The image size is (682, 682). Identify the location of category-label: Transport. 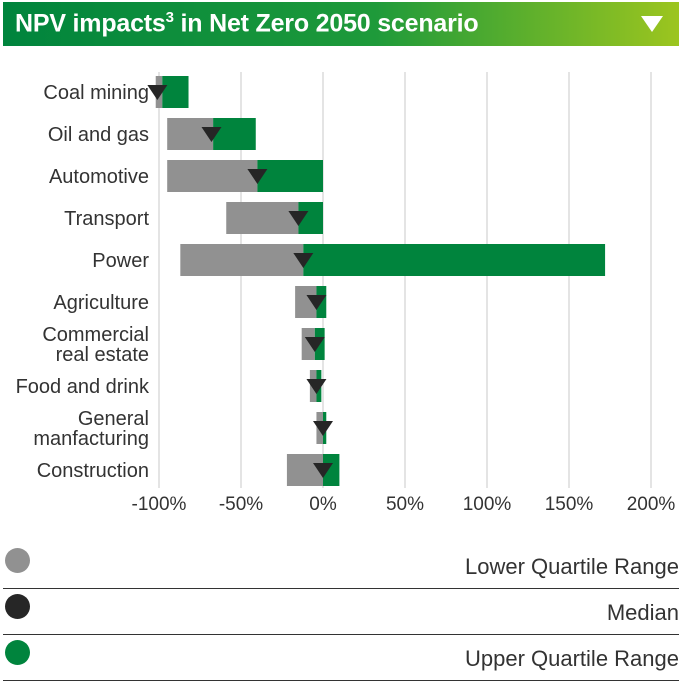
(106, 219).